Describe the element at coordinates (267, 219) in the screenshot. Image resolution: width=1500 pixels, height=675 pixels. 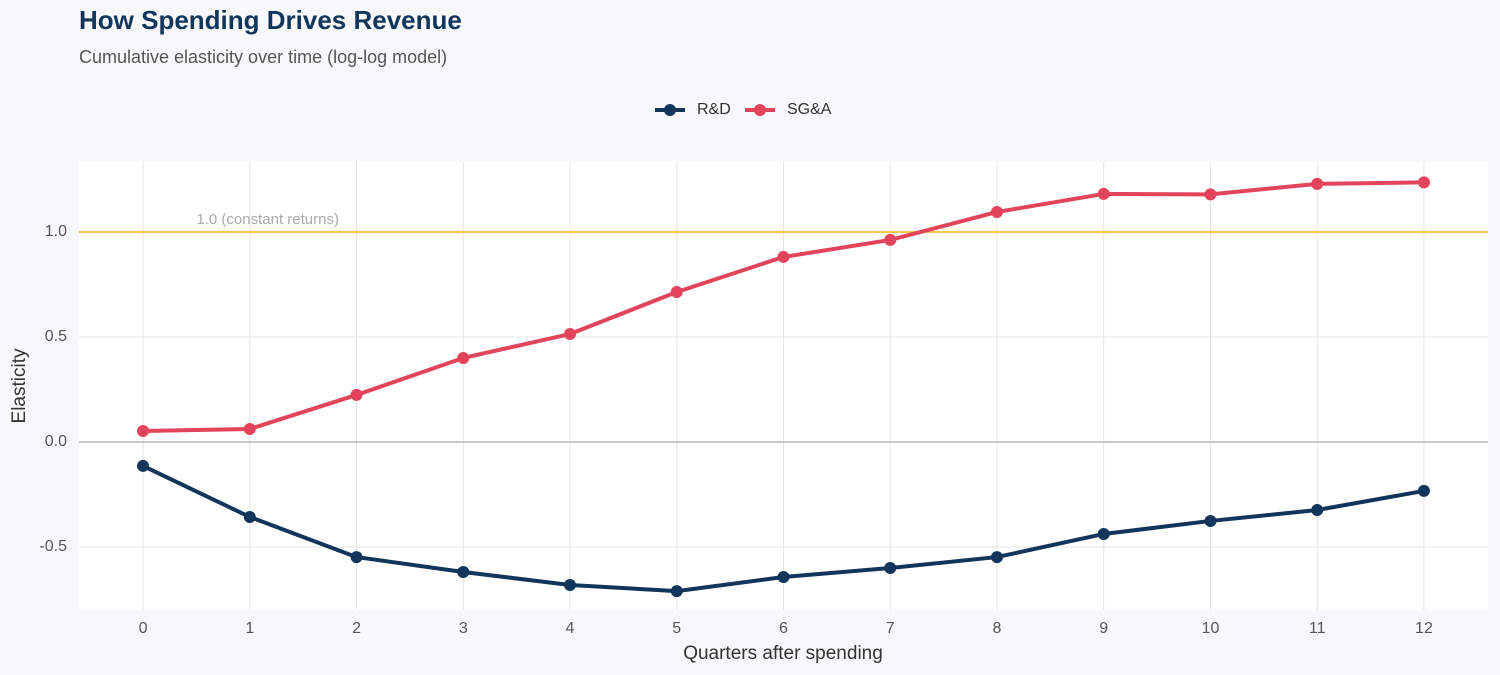
I see `reference-label: 1.0 (constant returns)` at that location.